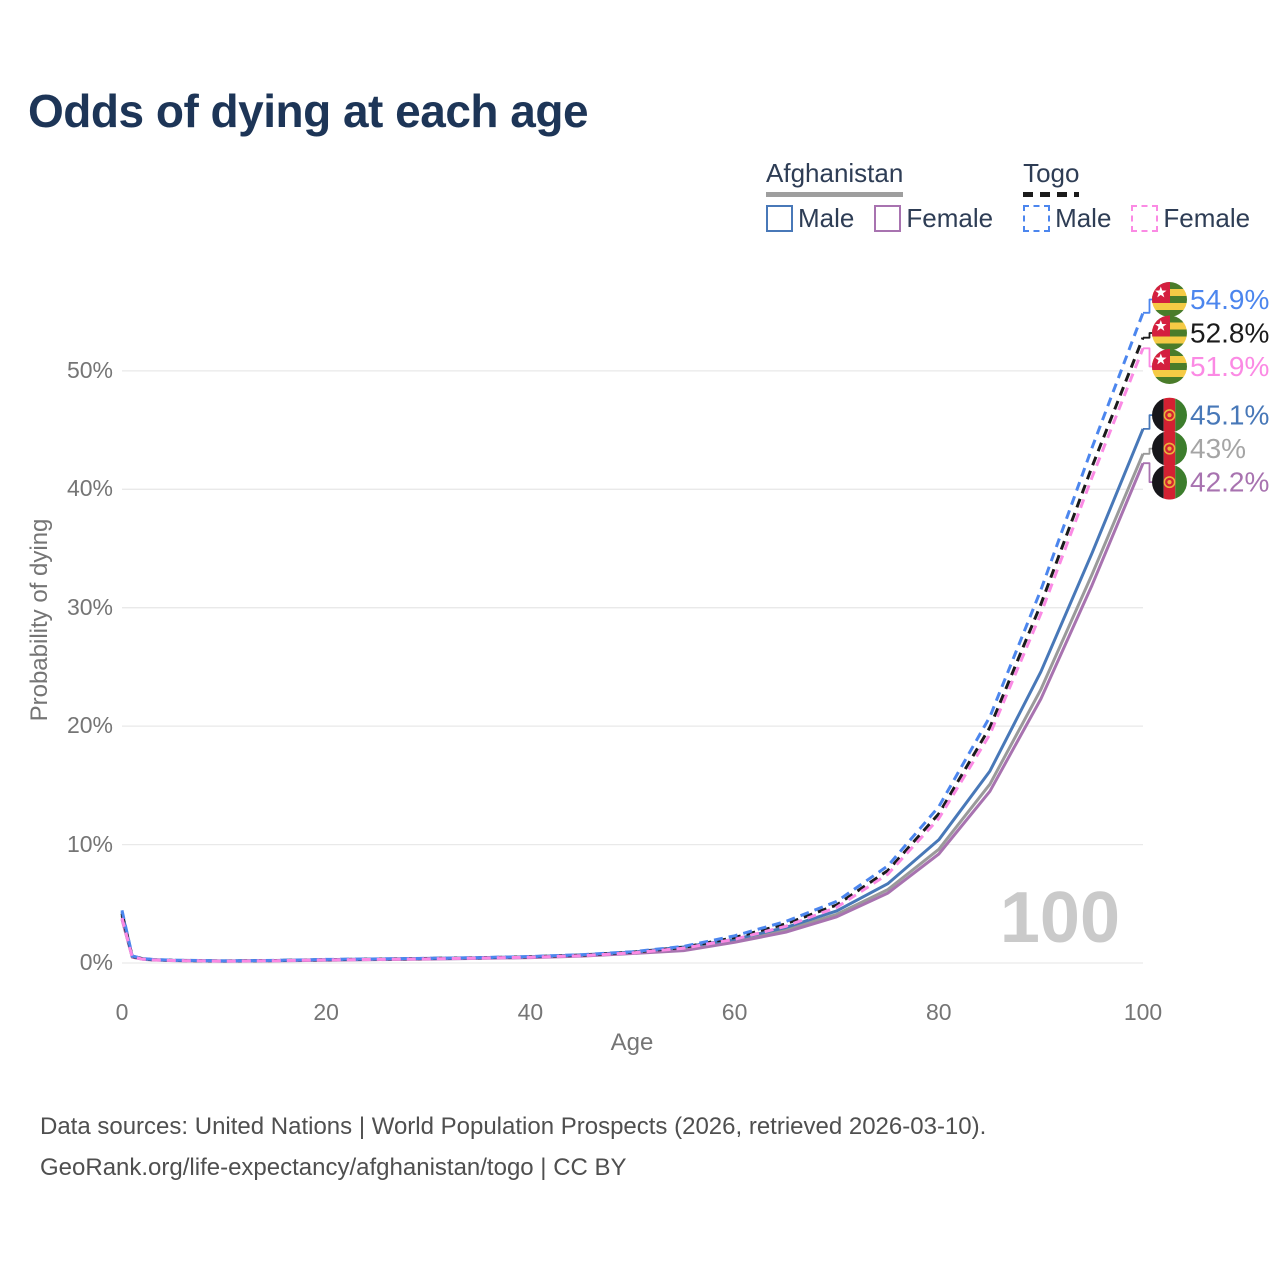  I want to click on x-tick-0: 0, so click(122, 1012).